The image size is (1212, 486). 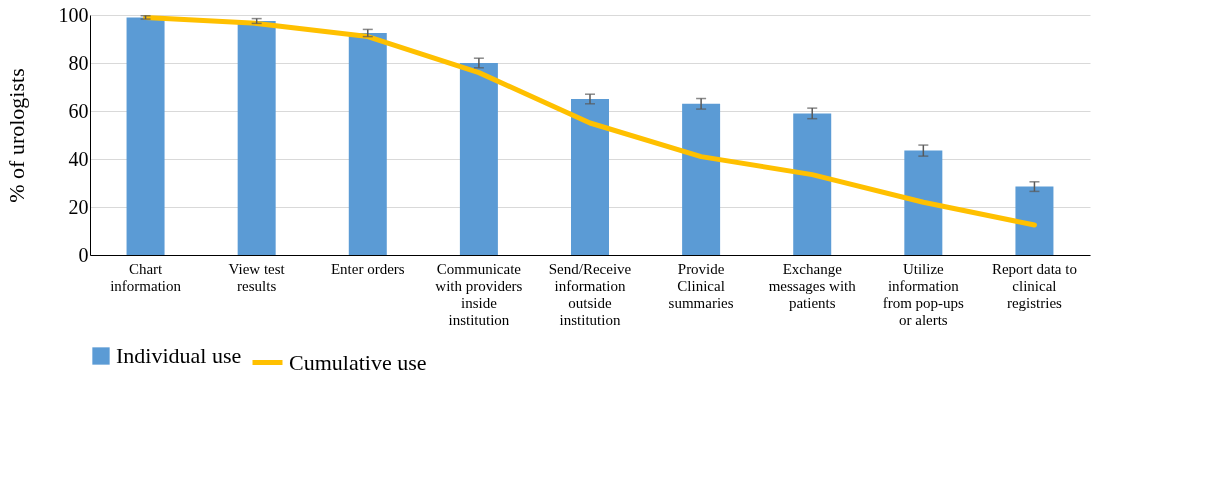 What do you see at coordinates (479, 294) in the screenshot?
I see `x-tick-label: Communicate with providers inside institution` at bounding box center [479, 294].